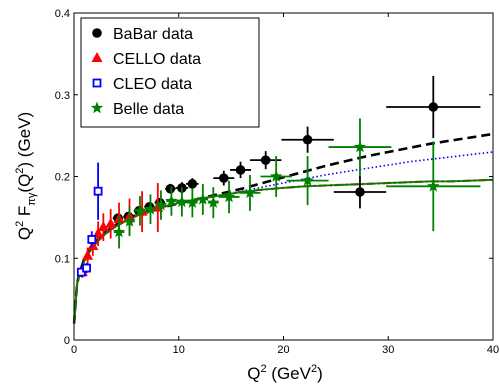 This screenshot has width=500, height=385. What do you see at coordinates (62, 178) in the screenshot?
I see `y-tick-label: 0.2` at bounding box center [62, 178].